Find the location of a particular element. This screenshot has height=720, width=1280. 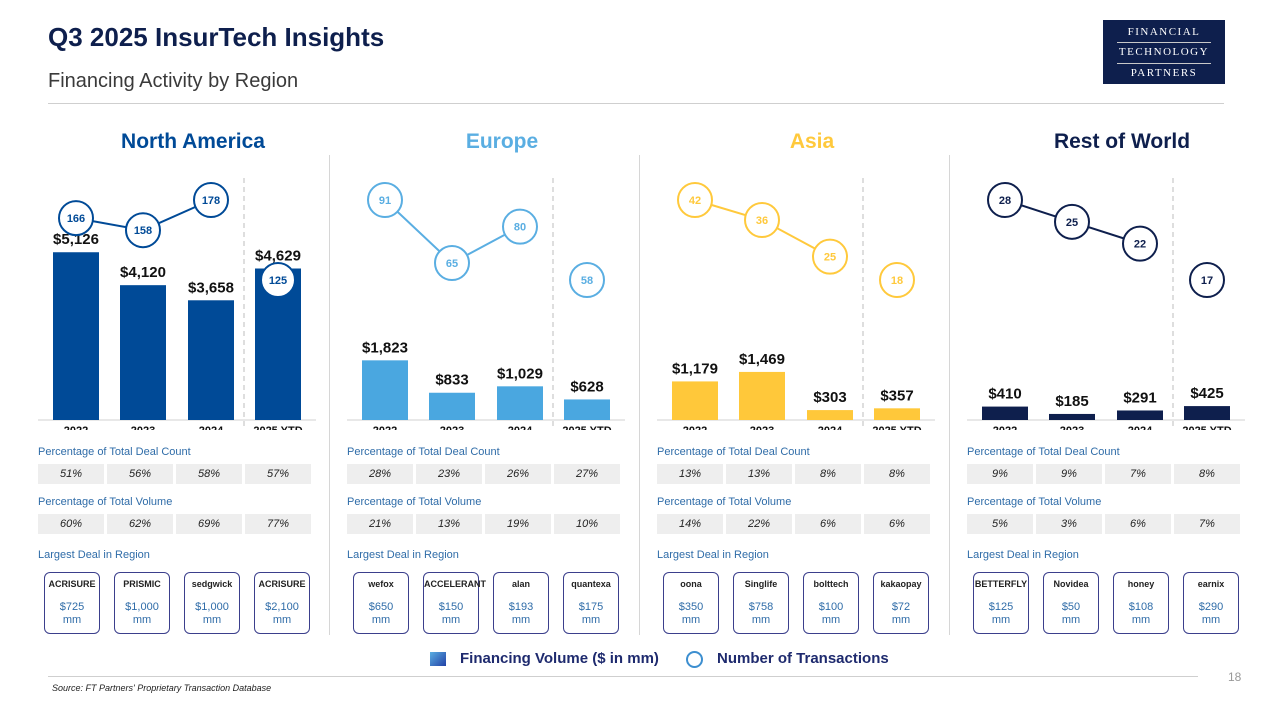

region-title: North America is located at coordinates (193, 141).